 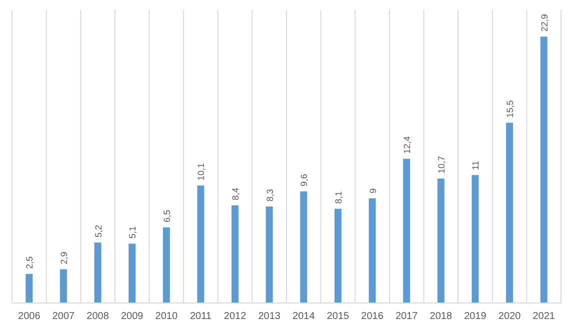 What do you see at coordinates (269, 316) in the screenshot?
I see `x-tick-label: 2013` at bounding box center [269, 316].